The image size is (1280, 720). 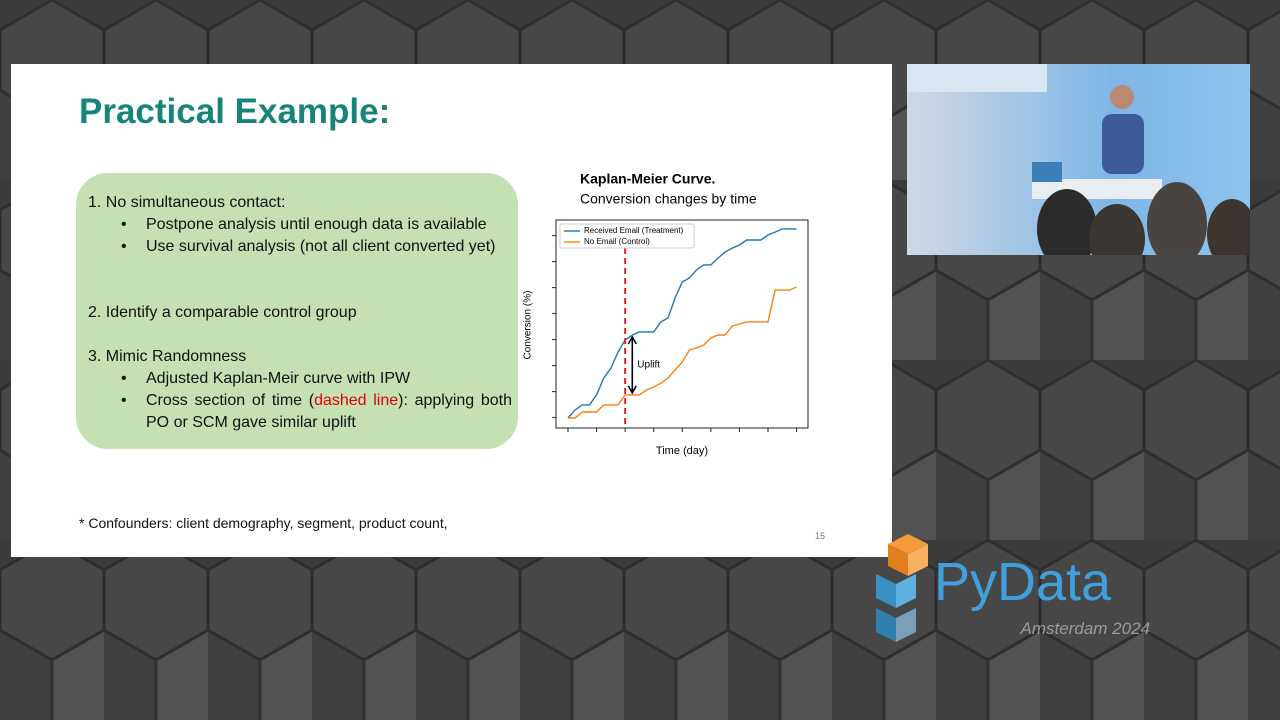 I want to click on legend-label: No Email (Control), so click(x=617, y=241).